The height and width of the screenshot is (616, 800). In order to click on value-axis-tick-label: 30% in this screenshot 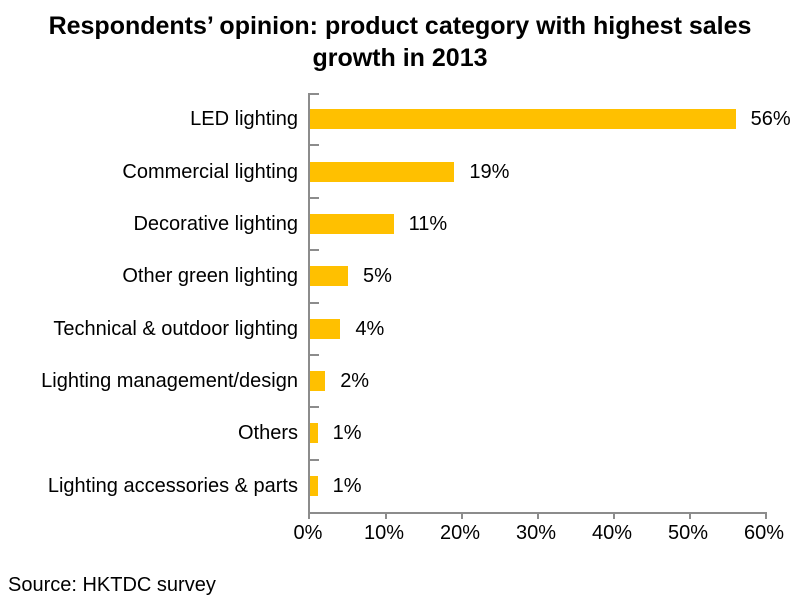, I will do `click(536, 533)`.